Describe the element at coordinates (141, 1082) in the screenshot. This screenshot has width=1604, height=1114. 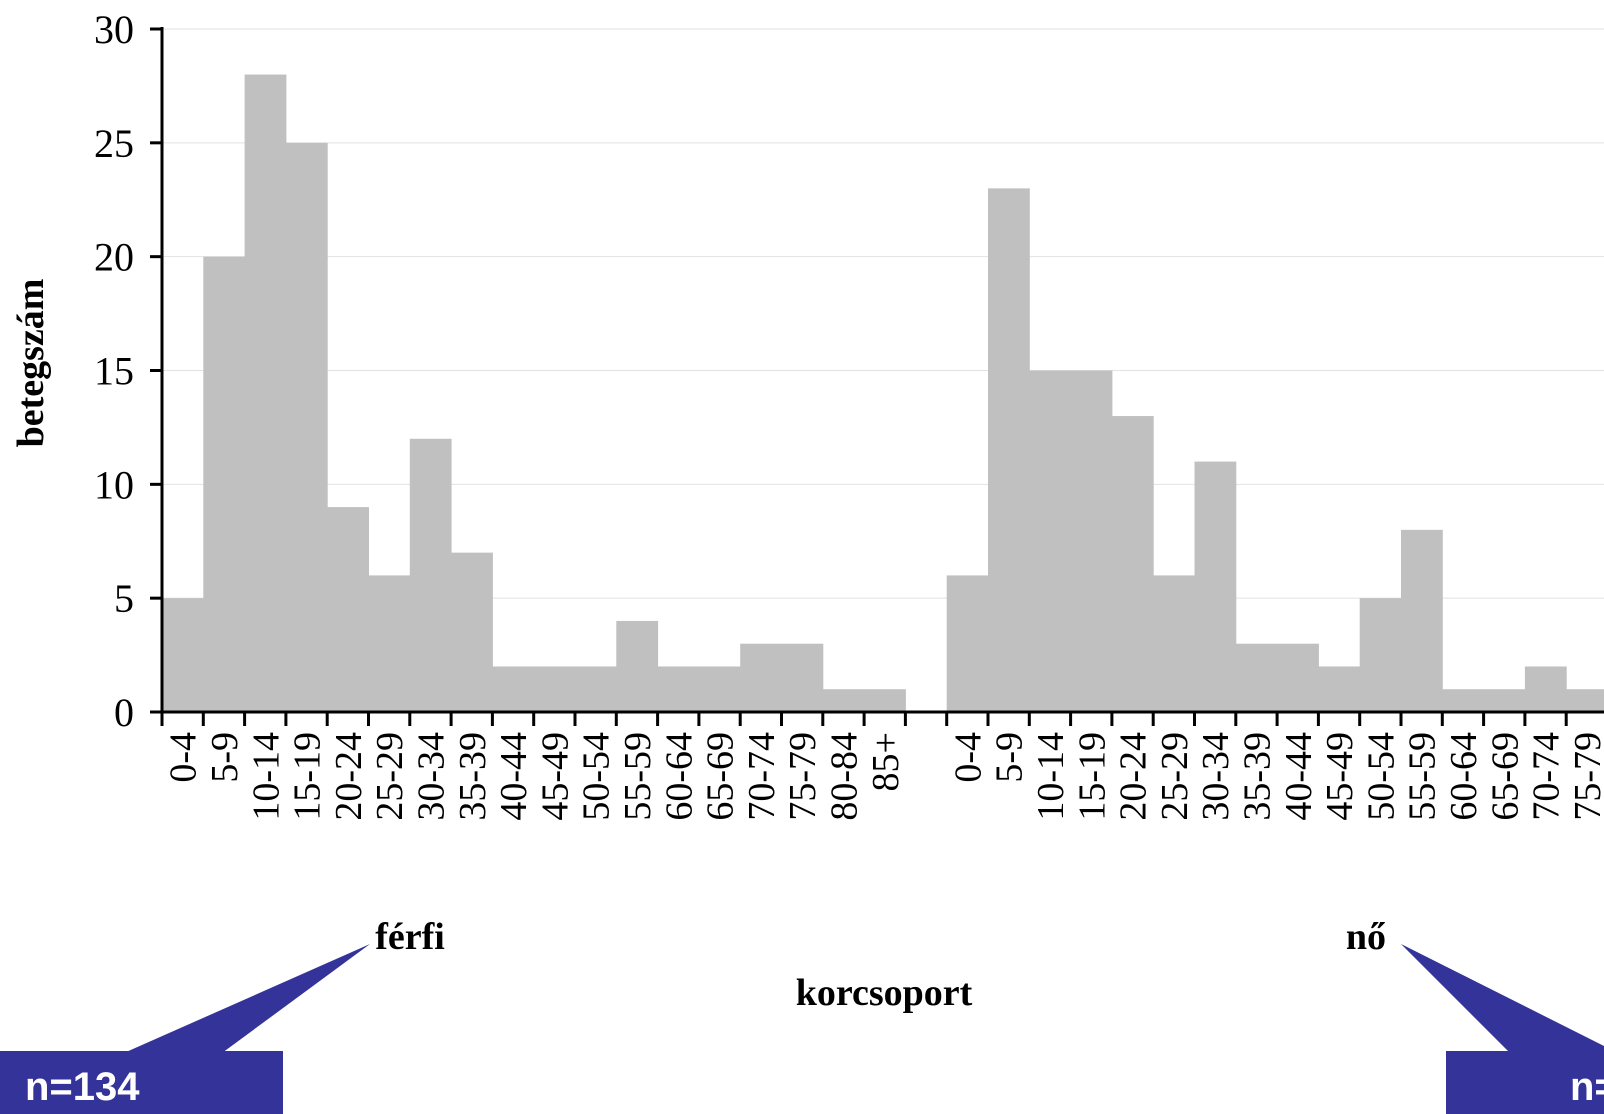
I see `callout-box-ferfi` at that location.